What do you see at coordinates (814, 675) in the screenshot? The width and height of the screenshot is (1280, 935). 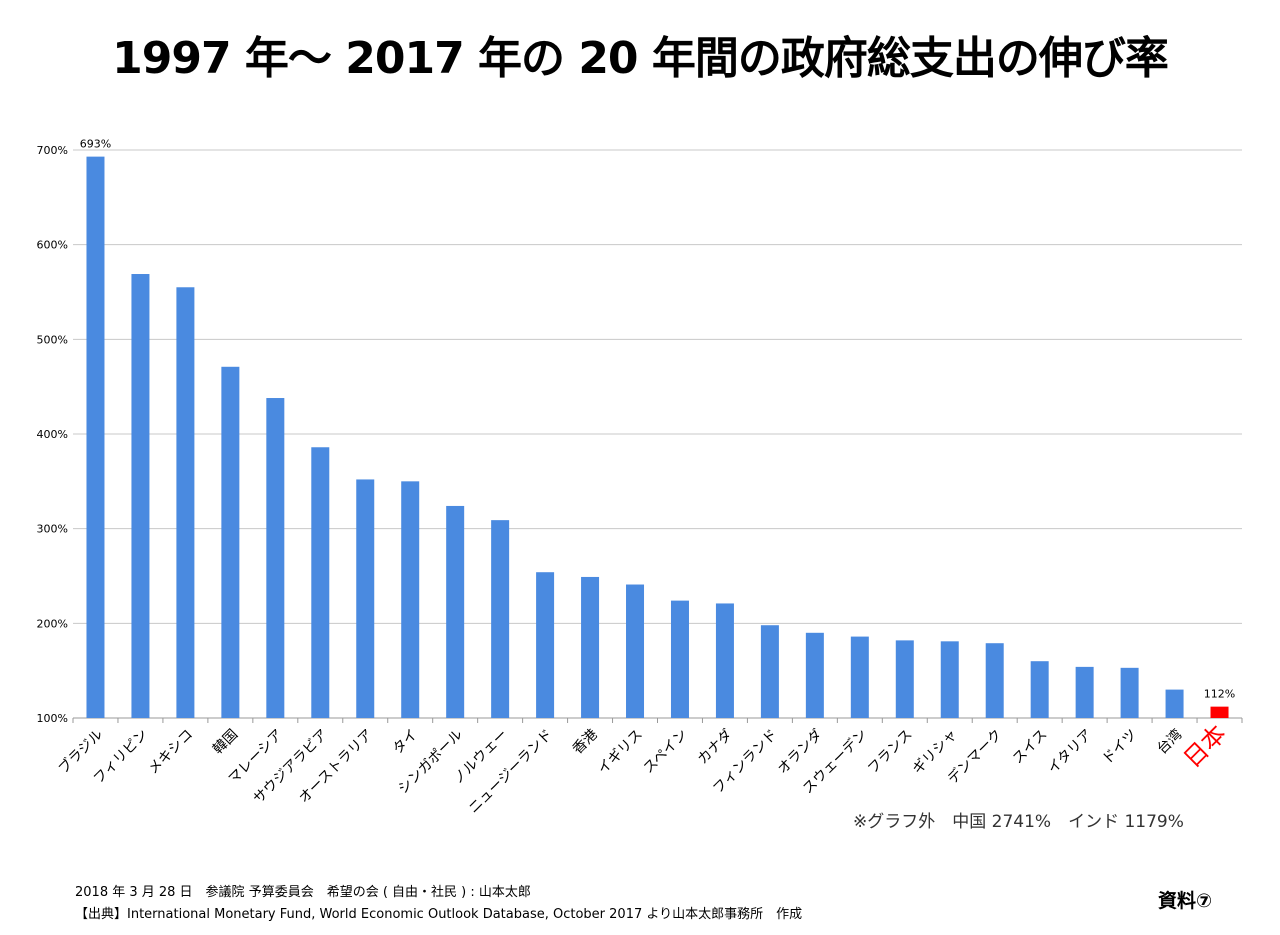 I see `bar-オランダ` at bounding box center [814, 675].